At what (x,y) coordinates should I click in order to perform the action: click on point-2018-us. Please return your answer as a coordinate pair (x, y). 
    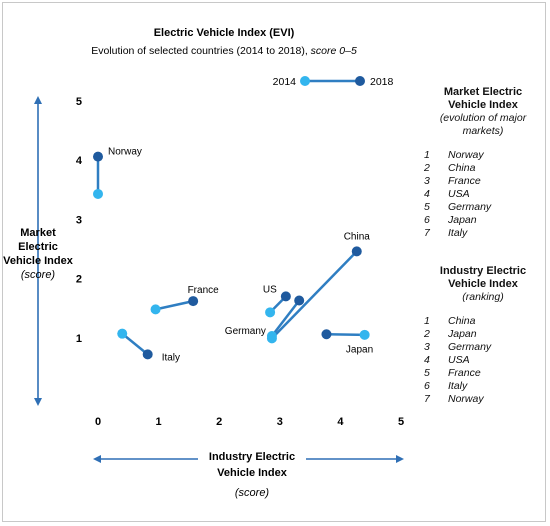
    Looking at the image, I should click on (285, 296).